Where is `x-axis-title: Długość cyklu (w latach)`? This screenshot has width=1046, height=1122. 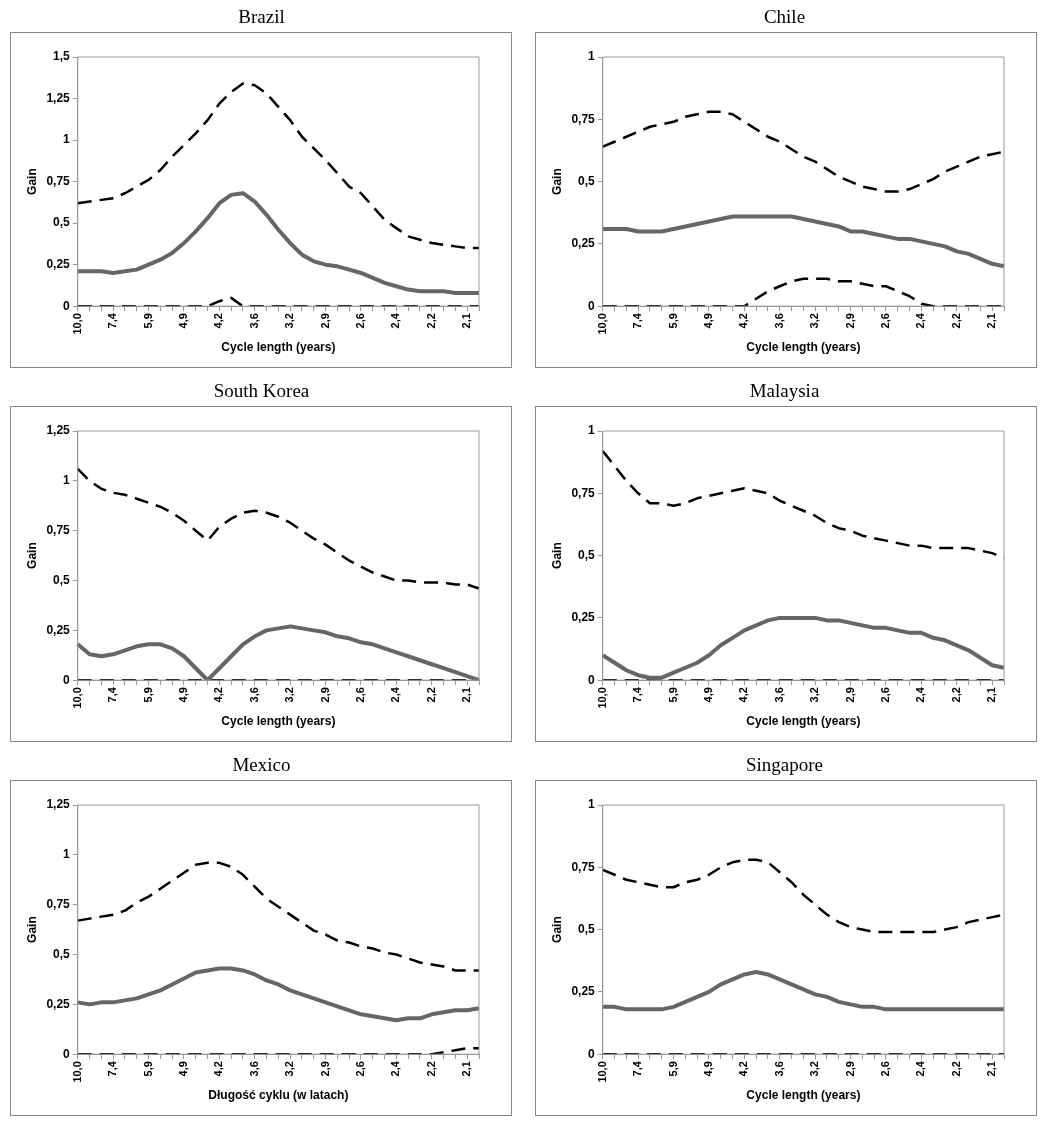 x-axis-title: Długość cyklu (w latach) is located at coordinates (278, 1095).